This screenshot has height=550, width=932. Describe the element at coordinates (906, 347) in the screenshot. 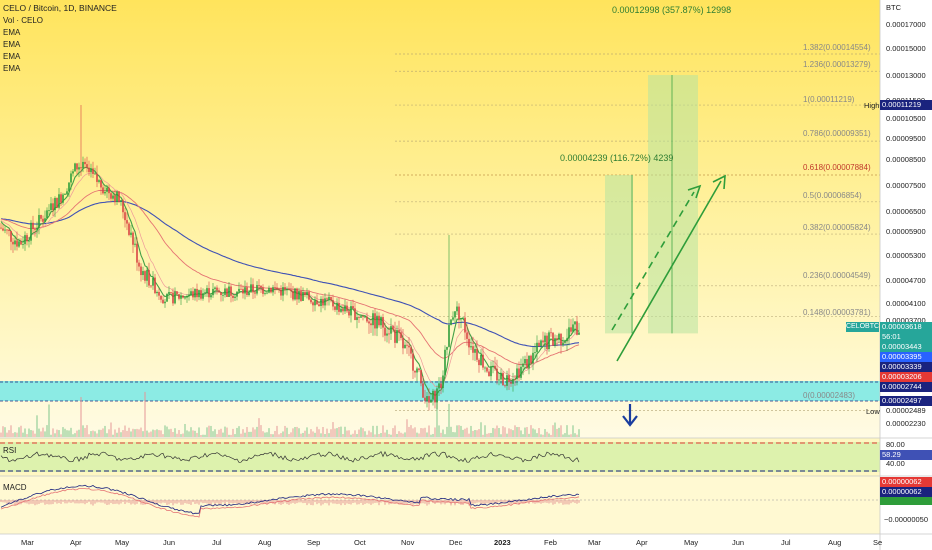

I see `price-badge-ema1: 0.00003443` at that location.